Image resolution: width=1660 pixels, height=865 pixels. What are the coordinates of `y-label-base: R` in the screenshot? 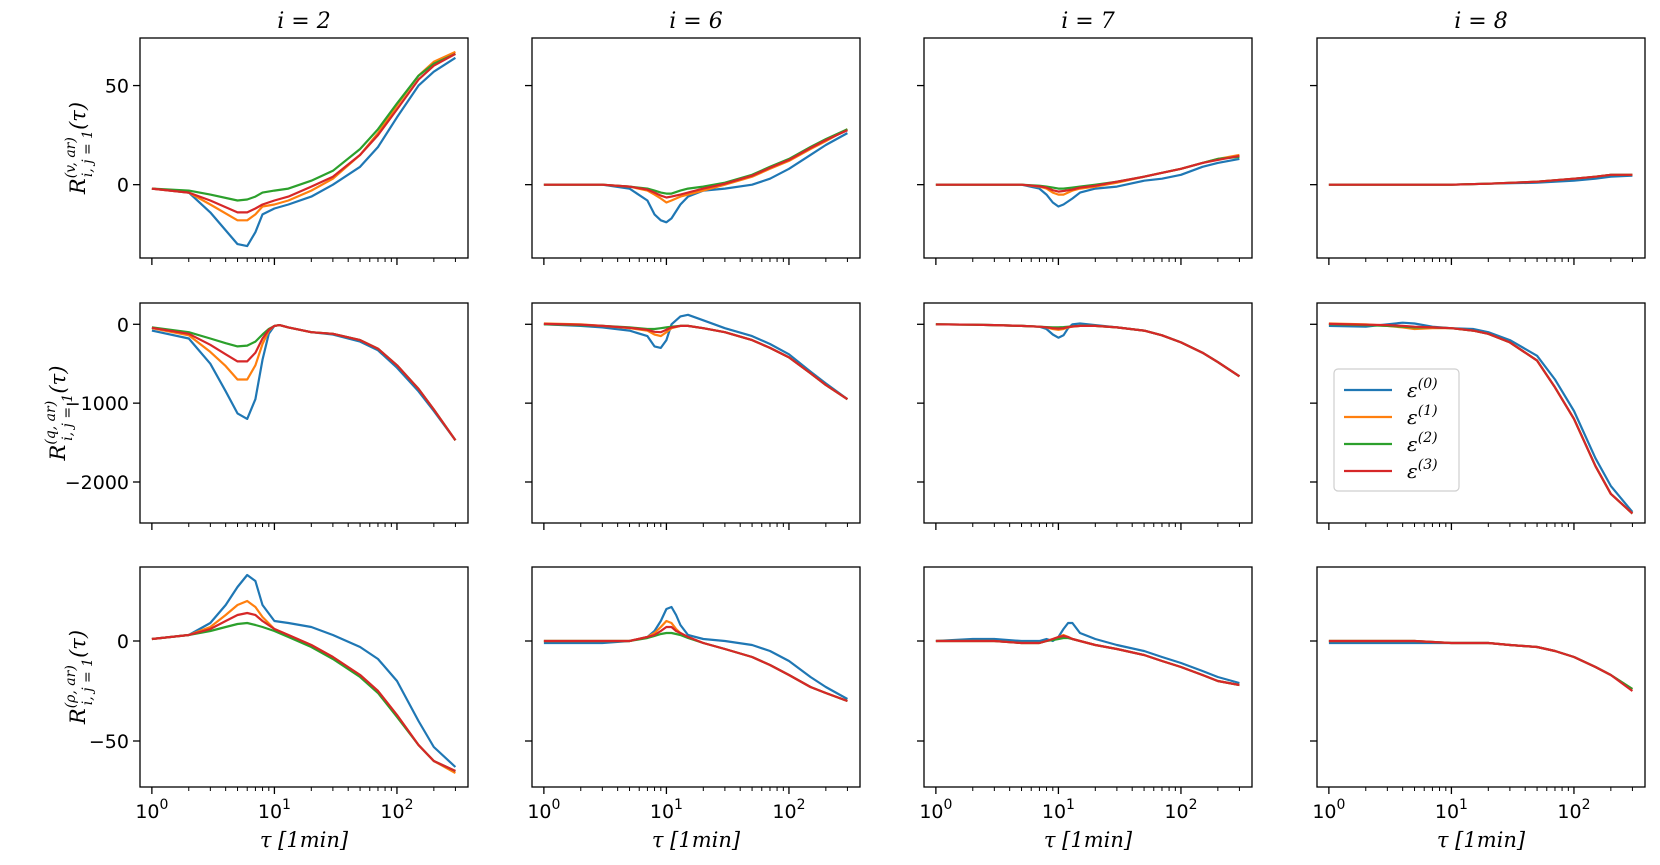 It's located at (78, 186).